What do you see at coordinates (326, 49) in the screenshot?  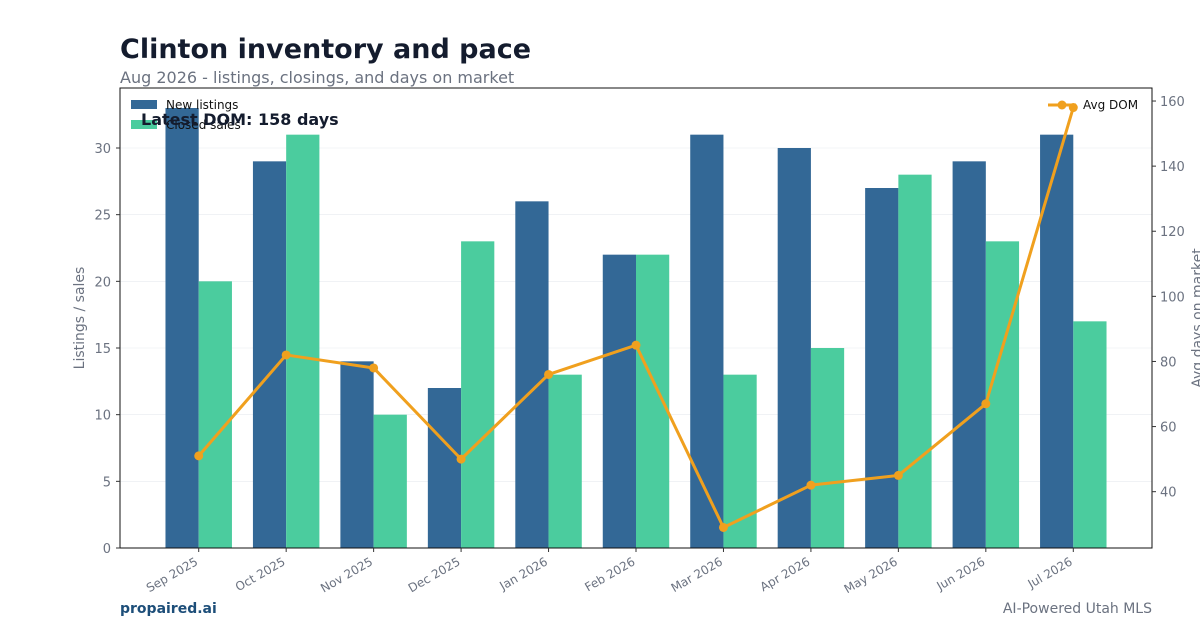 I see `chart-title: Clinton inventory and pace` at bounding box center [326, 49].